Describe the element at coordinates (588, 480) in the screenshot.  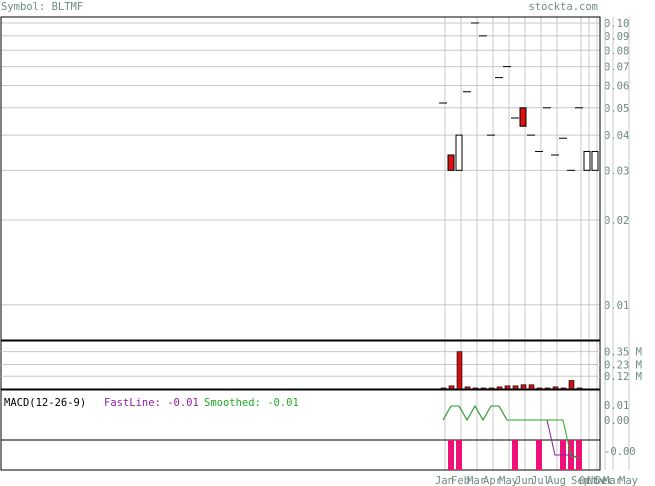
I see `x-tick-label: Oct` at that location.